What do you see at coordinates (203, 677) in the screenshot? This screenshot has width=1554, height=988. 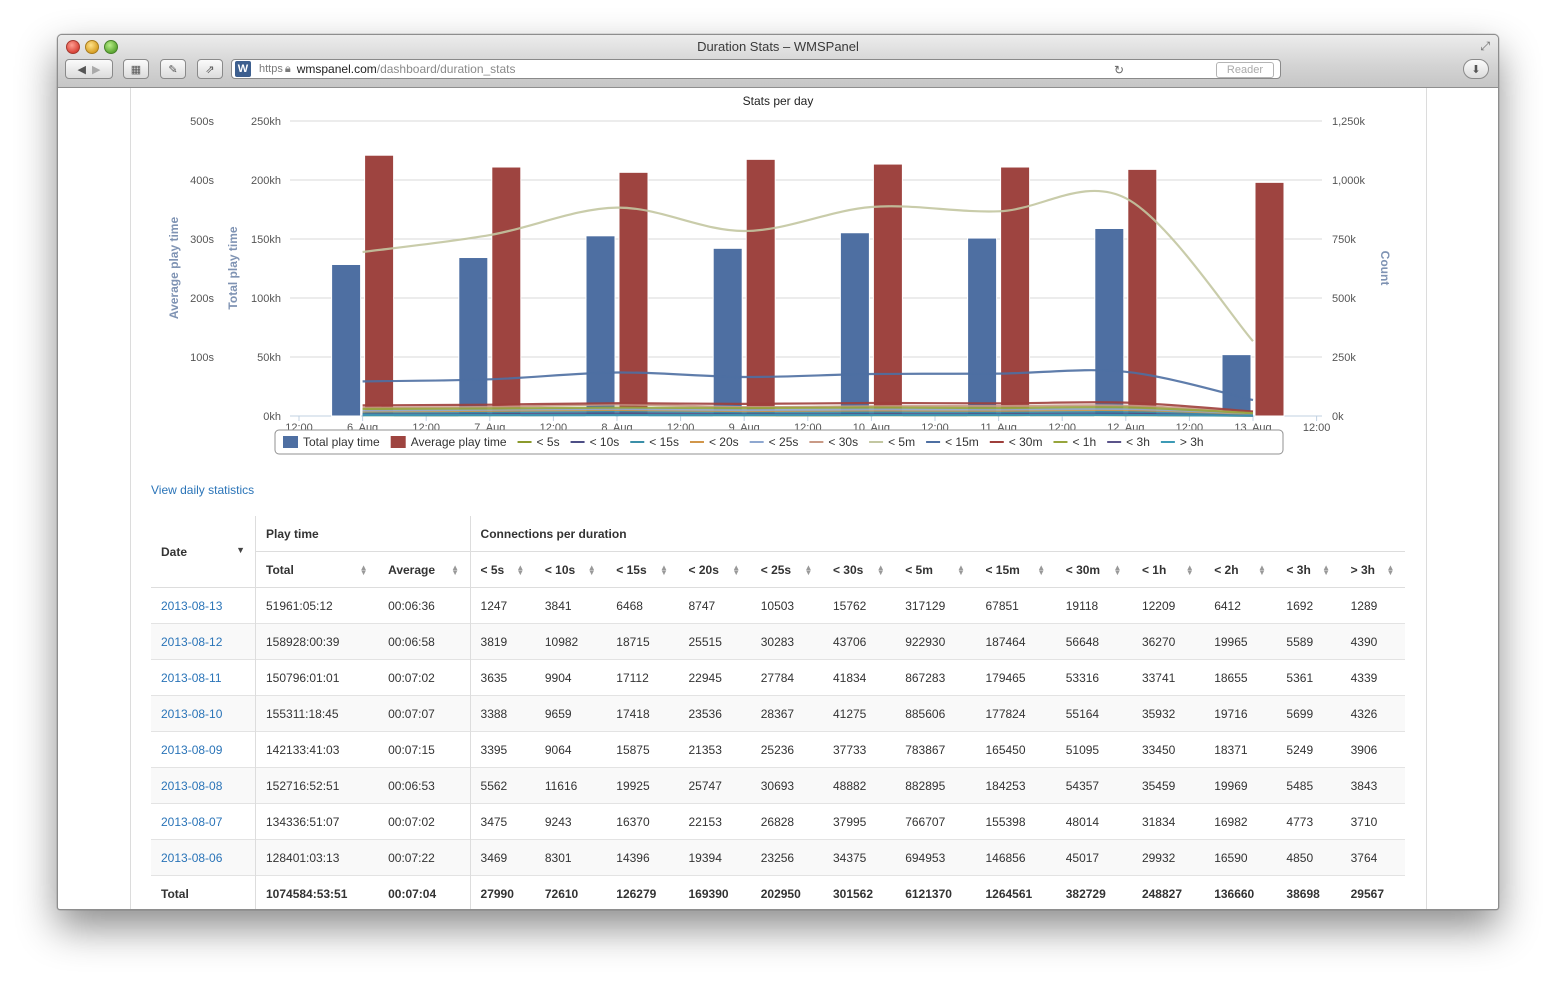 I see `date-link: 2013-08-11` at bounding box center [203, 677].